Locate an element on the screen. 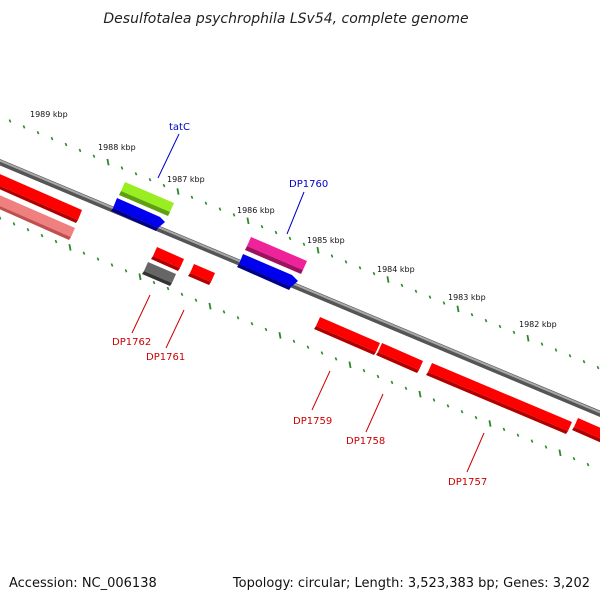 The width and height of the screenshot is (600, 600). gene-DP1760-magenta is located at coordinates (276, 255).